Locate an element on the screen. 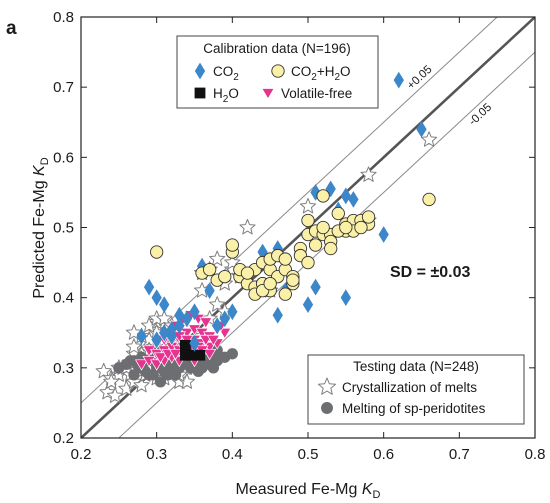  legend-symbol-h2o is located at coordinates (200, 93).